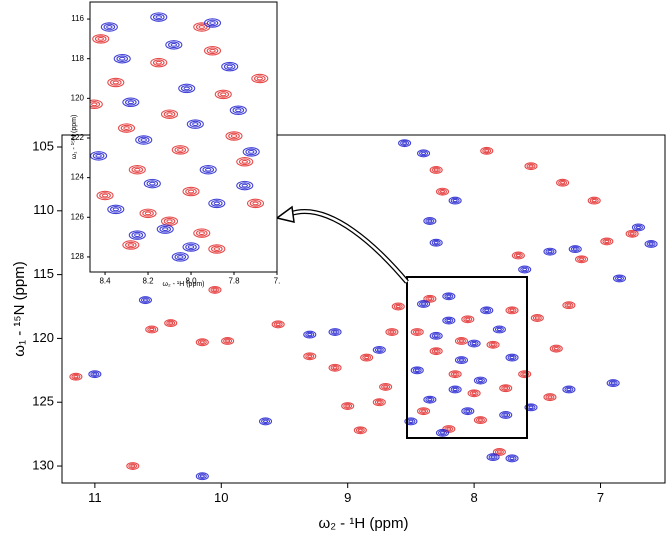 The width and height of the screenshot is (666, 535). I want to click on x-tick-label: 7, so click(600, 497).